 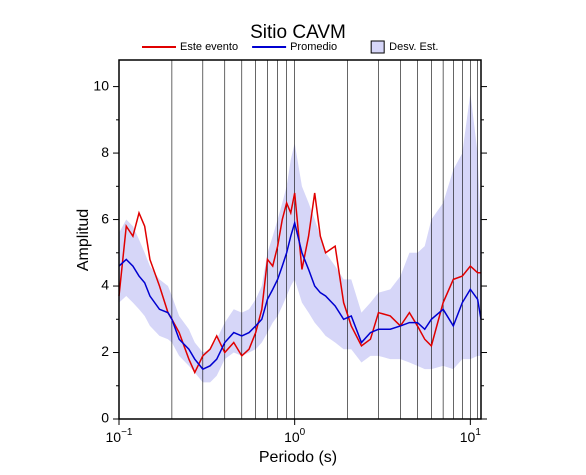 What do you see at coordinates (413, 47) in the screenshot?
I see `legend-label: Desv. Est.` at bounding box center [413, 47].